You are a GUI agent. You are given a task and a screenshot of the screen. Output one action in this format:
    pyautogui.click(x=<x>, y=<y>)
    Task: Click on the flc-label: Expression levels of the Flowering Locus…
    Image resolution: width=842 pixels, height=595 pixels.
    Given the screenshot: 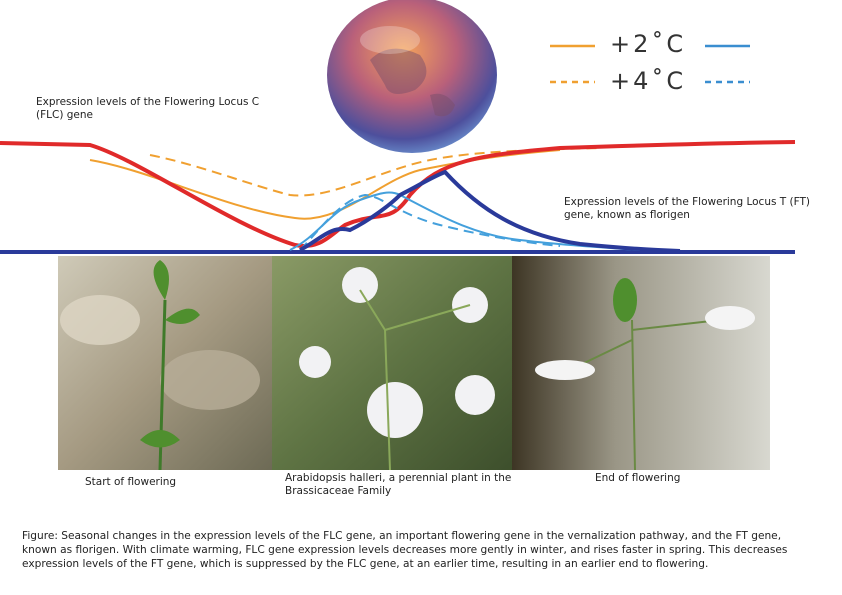 What is the action you would take?
    pyautogui.click(x=148, y=108)
    